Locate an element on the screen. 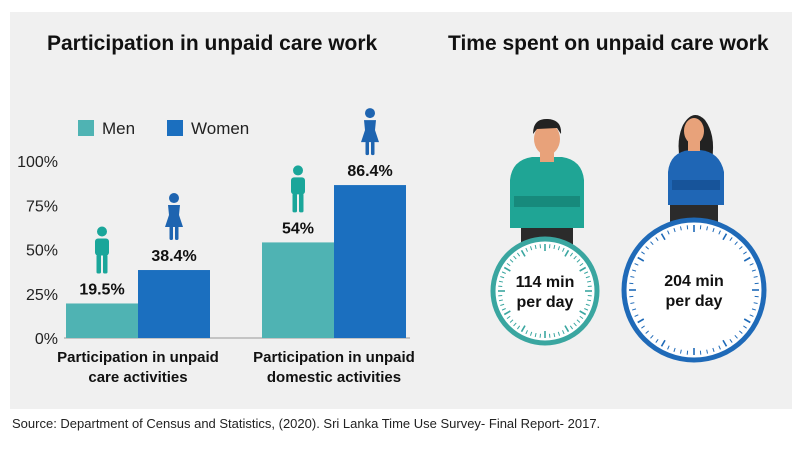 The height and width of the screenshot is (450, 800). time-title: Time spent on unpaid care work is located at coordinates (608, 43).